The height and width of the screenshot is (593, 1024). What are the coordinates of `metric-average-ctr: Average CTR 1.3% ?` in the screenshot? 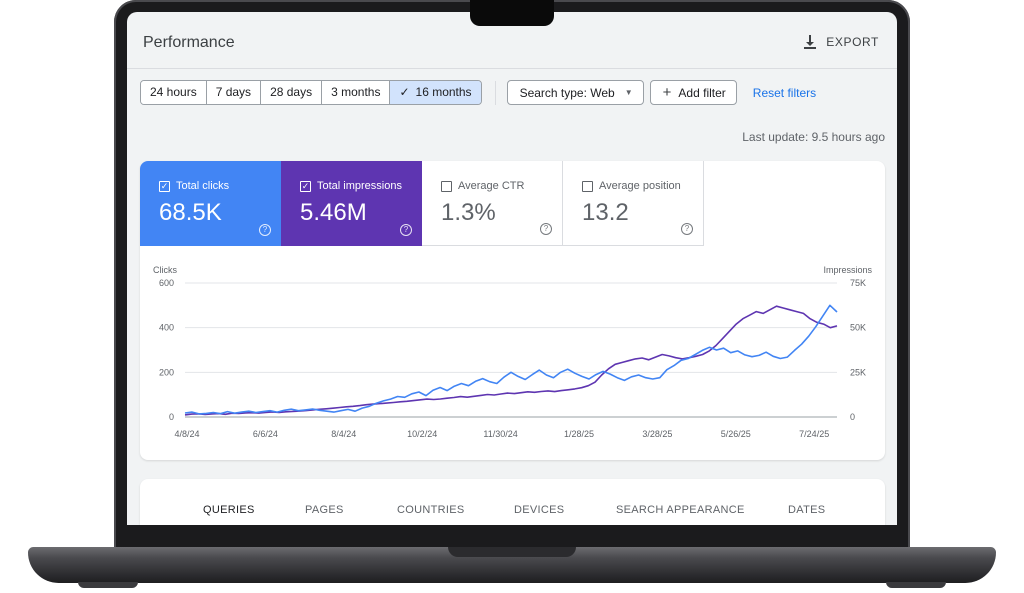 It's located at (492, 203).